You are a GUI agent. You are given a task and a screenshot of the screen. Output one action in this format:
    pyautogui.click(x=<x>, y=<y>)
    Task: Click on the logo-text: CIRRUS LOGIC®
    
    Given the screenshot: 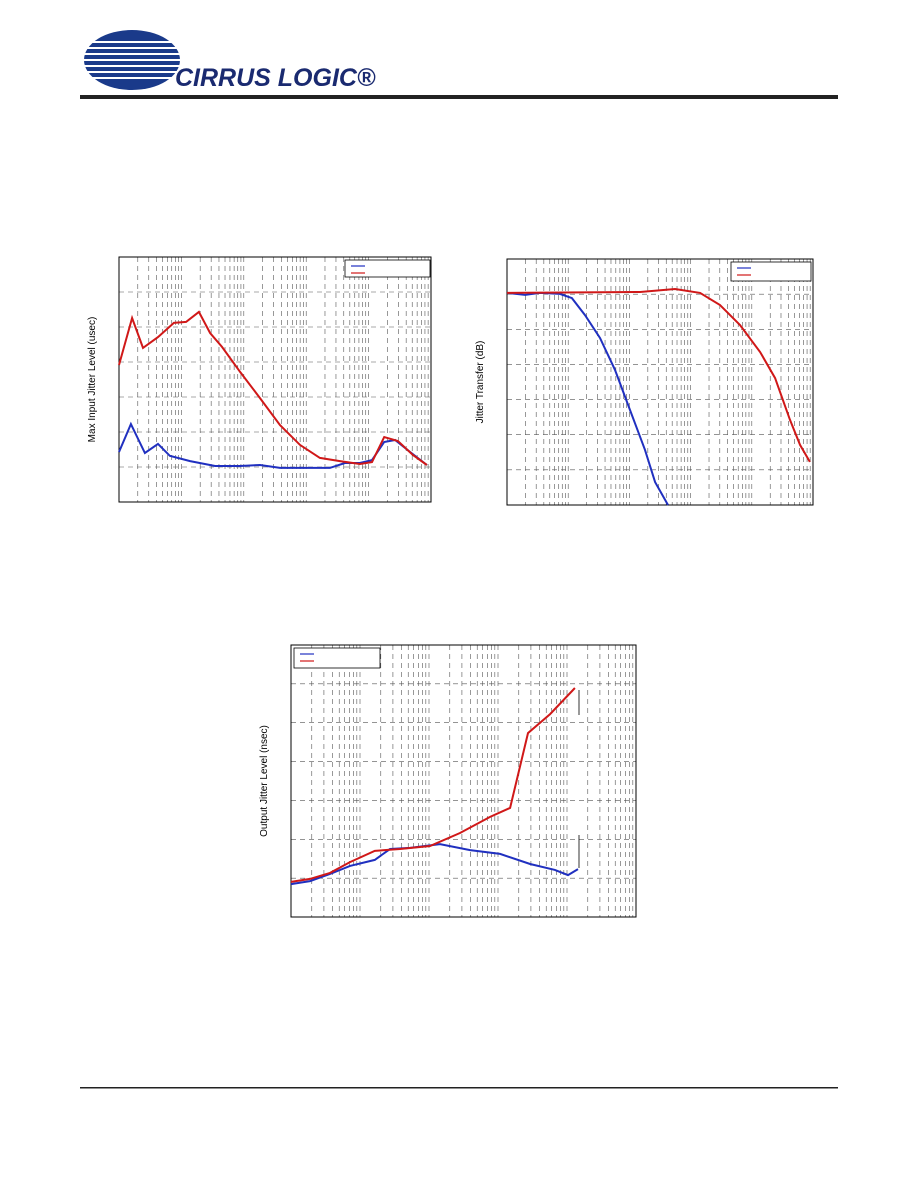 What is the action you would take?
    pyautogui.click(x=275, y=78)
    